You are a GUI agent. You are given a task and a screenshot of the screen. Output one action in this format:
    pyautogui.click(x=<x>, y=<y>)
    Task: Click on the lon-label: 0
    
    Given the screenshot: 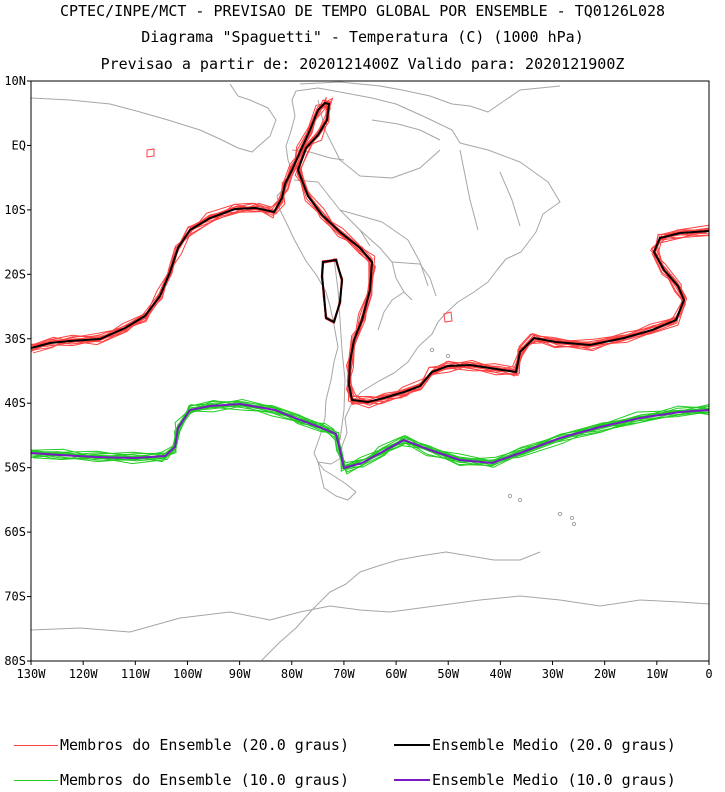 What is the action you would take?
    pyautogui.click(x=708, y=674)
    